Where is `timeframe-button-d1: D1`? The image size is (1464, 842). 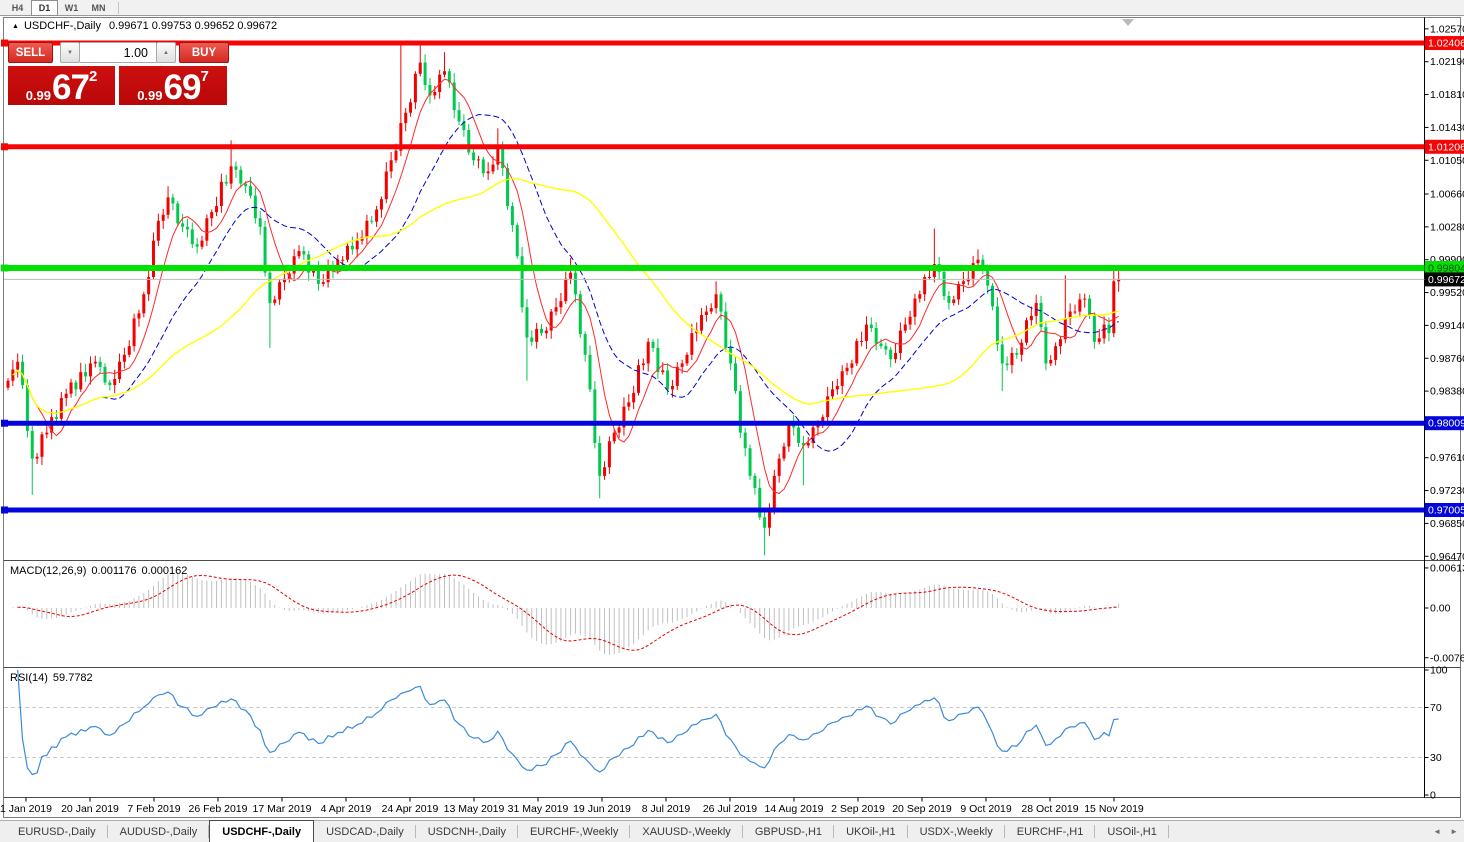
timeframe-button-d1: D1 is located at coordinates (44, 8).